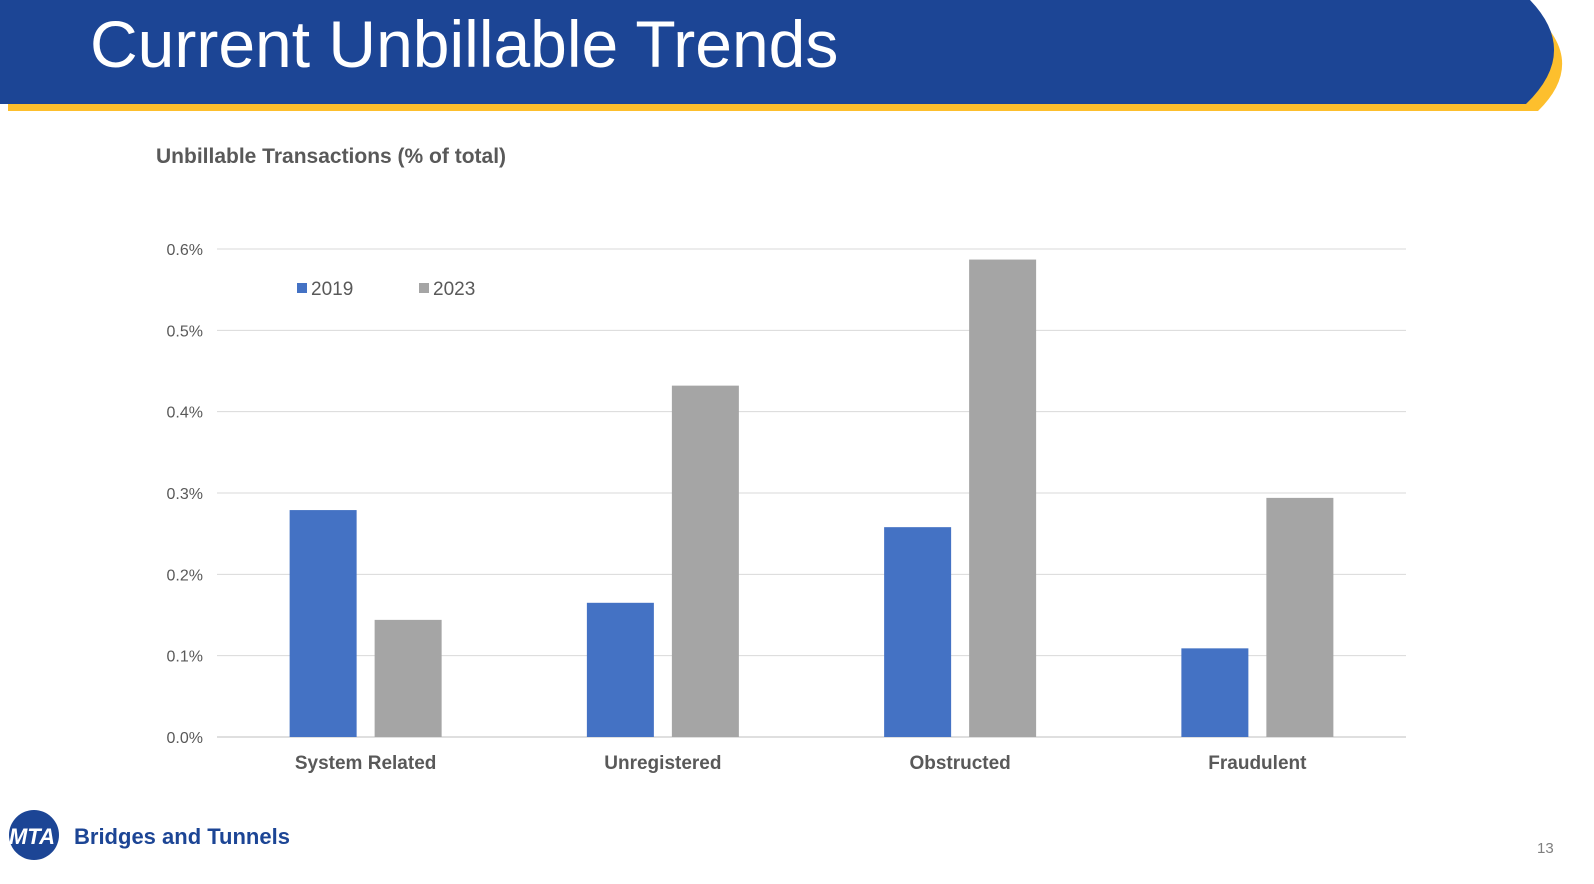  I want to click on page-number: 13, so click(1545, 848).